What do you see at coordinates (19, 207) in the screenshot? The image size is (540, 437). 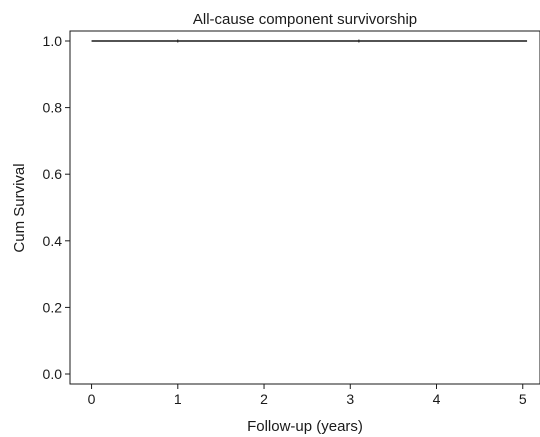 I see `y-axis-label: Cum Survival` at bounding box center [19, 207].